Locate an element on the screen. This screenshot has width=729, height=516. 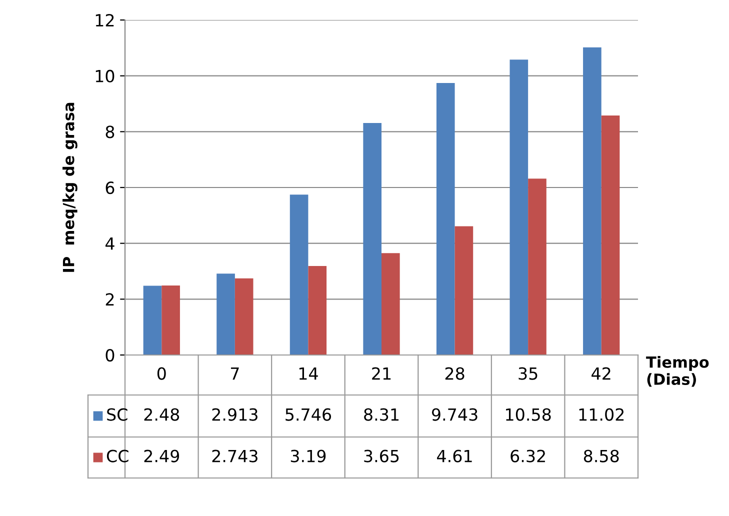
x-tick-label: 42 is located at coordinates (601, 373).